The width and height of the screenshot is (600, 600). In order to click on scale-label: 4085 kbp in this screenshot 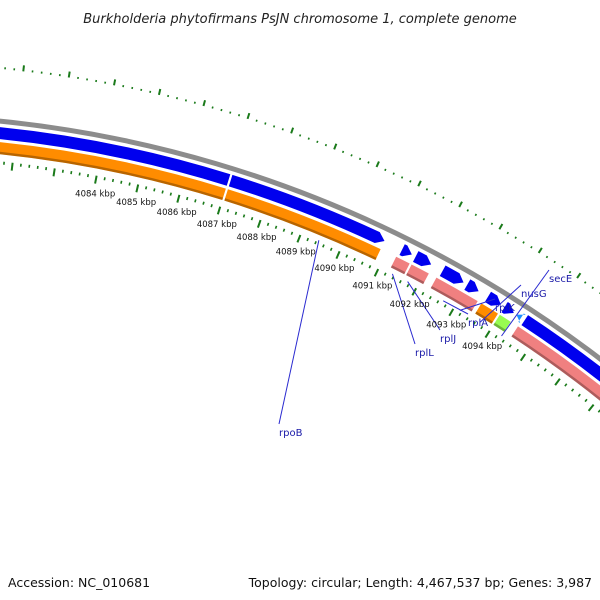, I will do `click(136, 203)`.